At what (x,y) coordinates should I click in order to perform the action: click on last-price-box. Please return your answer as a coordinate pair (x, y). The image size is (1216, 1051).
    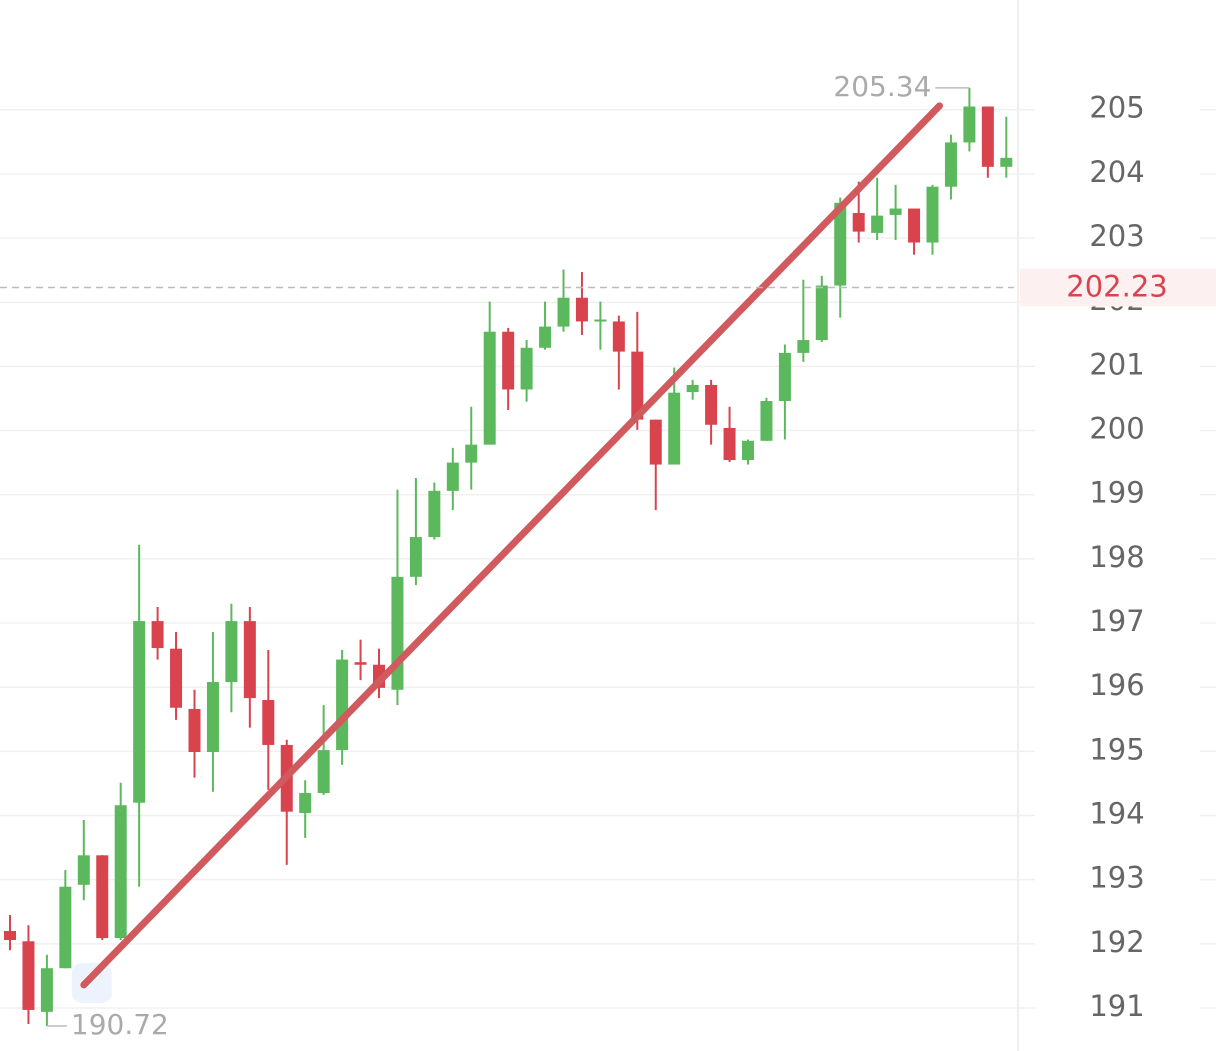
    Looking at the image, I should click on (1118, 287).